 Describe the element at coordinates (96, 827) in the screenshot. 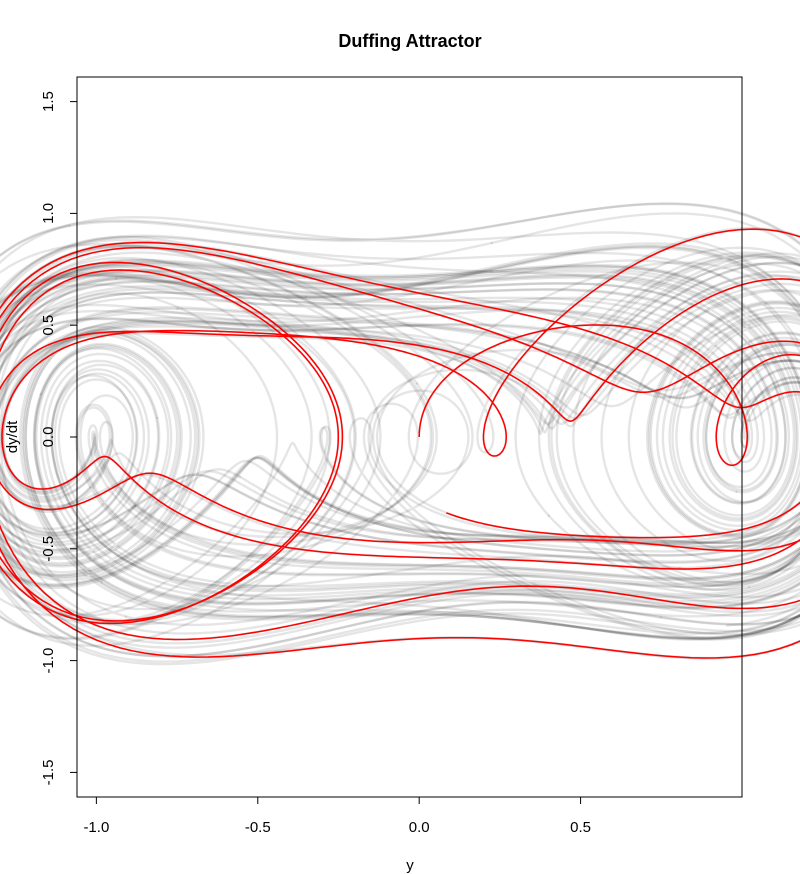

I see `x-tick-label: -1.0` at that location.